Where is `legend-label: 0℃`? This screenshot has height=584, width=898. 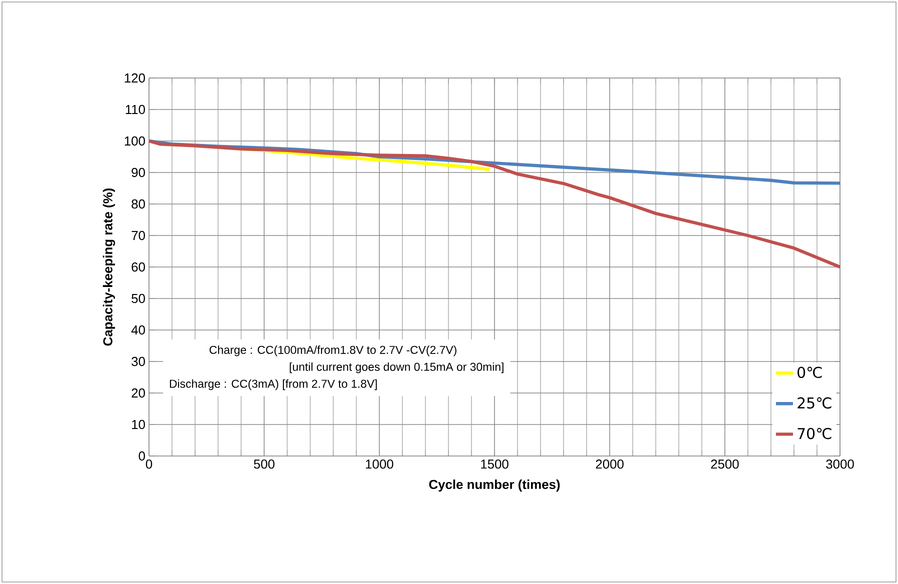
legend-label: 0℃ is located at coordinates (810, 372).